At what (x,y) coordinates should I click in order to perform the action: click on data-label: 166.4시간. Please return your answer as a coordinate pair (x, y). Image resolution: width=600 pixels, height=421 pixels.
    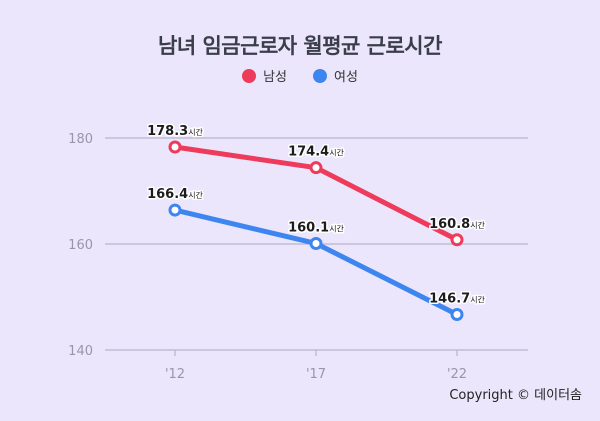
    Looking at the image, I should click on (175, 194).